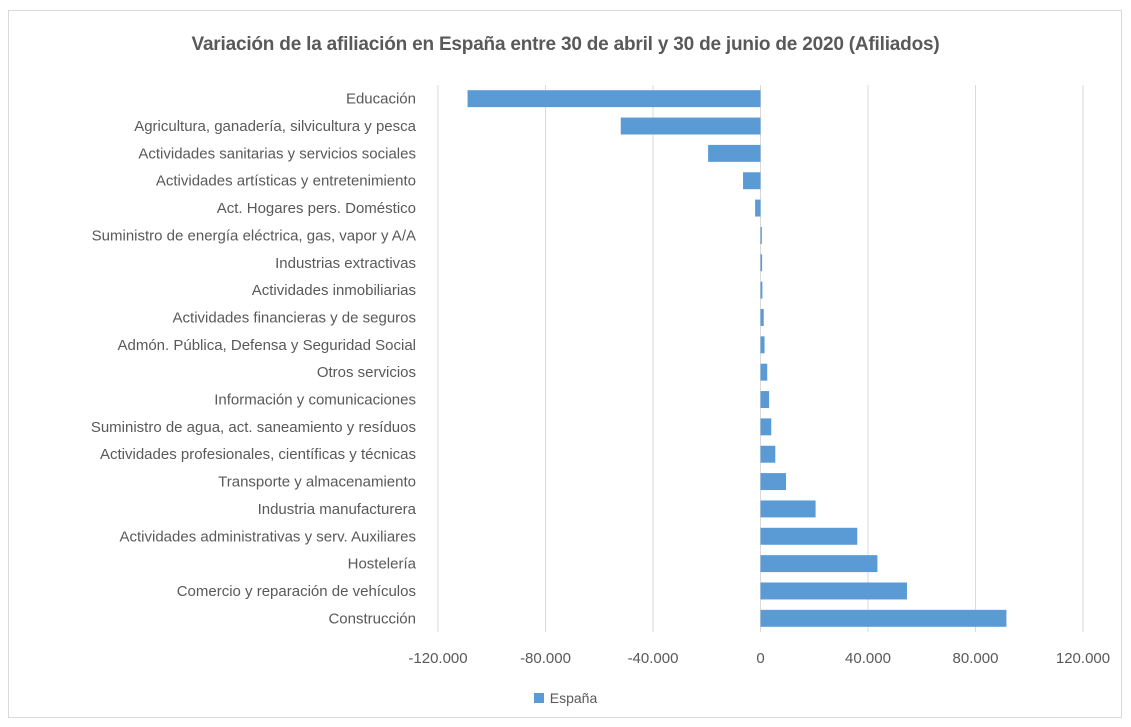  I want to click on legend-label: España, so click(573, 698).